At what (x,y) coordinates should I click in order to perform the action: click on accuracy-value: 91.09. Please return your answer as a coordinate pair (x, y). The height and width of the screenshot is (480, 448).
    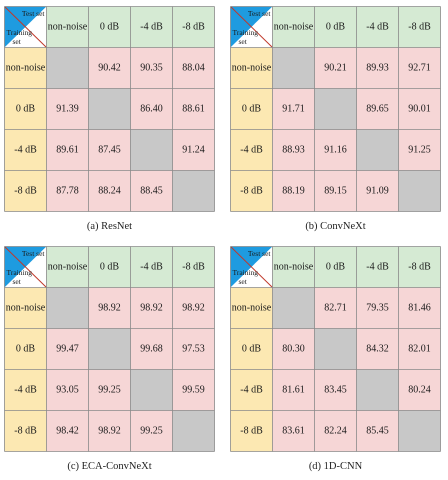
    Looking at the image, I should click on (377, 190).